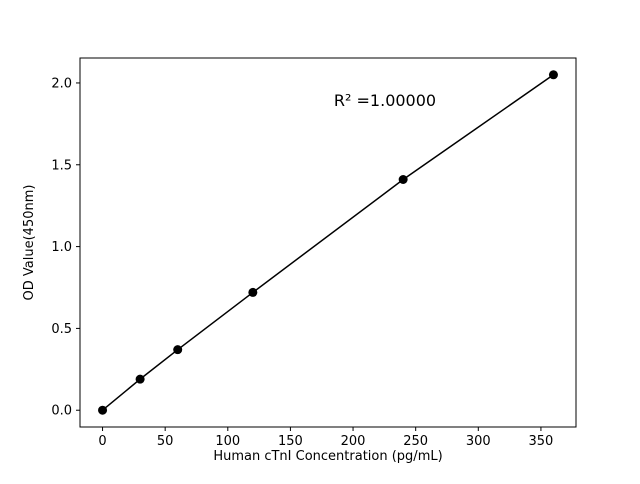  What do you see at coordinates (61, 165) in the screenshot?
I see `y-tick-label: 1.5` at bounding box center [61, 165].